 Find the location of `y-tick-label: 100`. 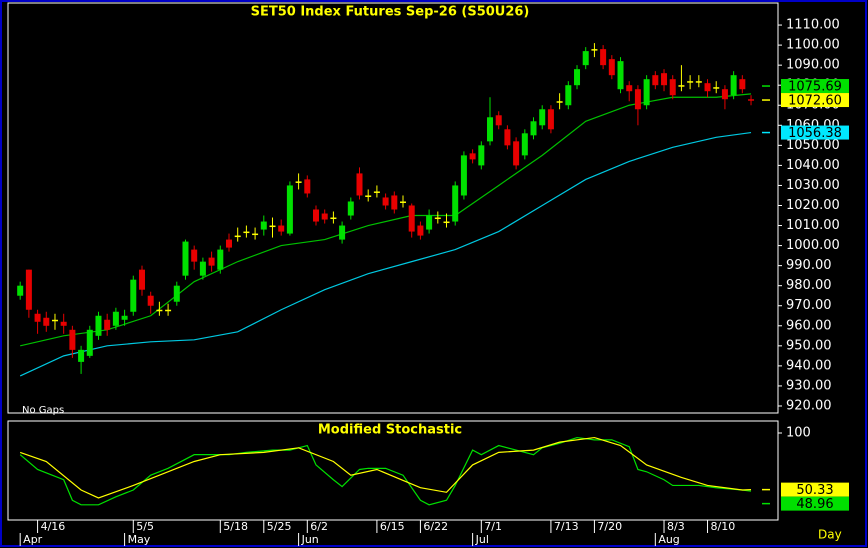

y-tick-label: 100 is located at coordinates (798, 433).